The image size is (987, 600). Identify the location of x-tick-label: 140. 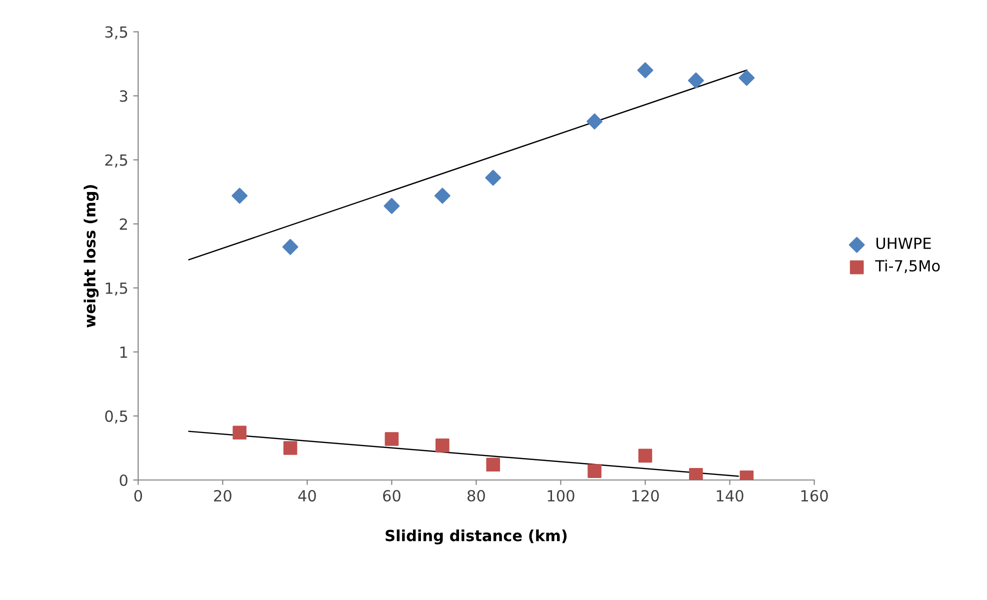
(730, 496).